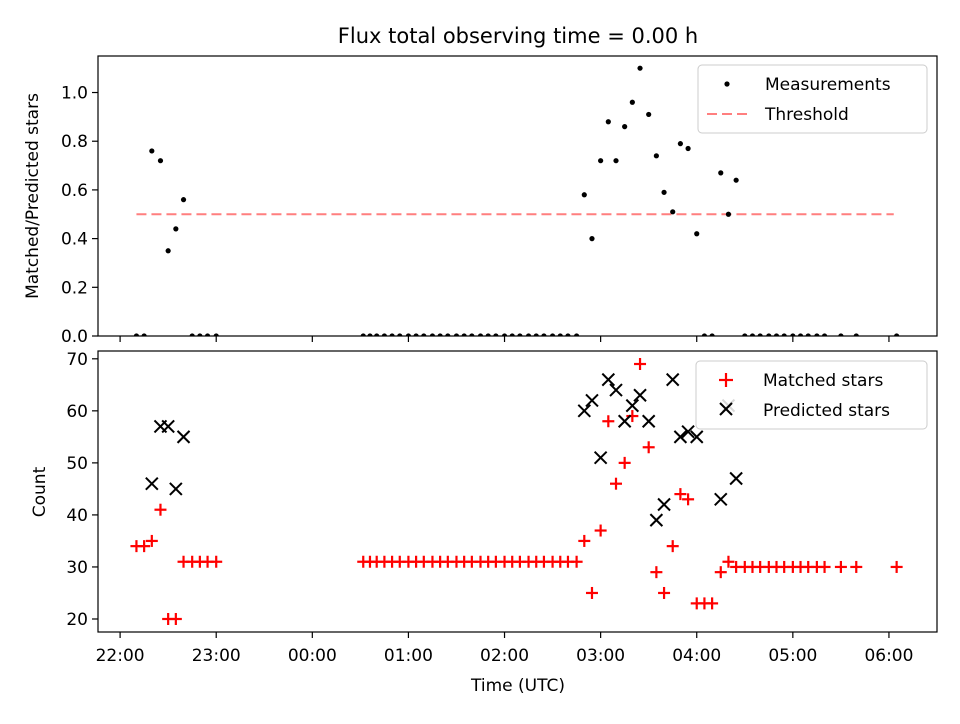 The width and height of the screenshot is (960, 724). I want to click on bottom-y-tick-label: 30, so click(77, 568).